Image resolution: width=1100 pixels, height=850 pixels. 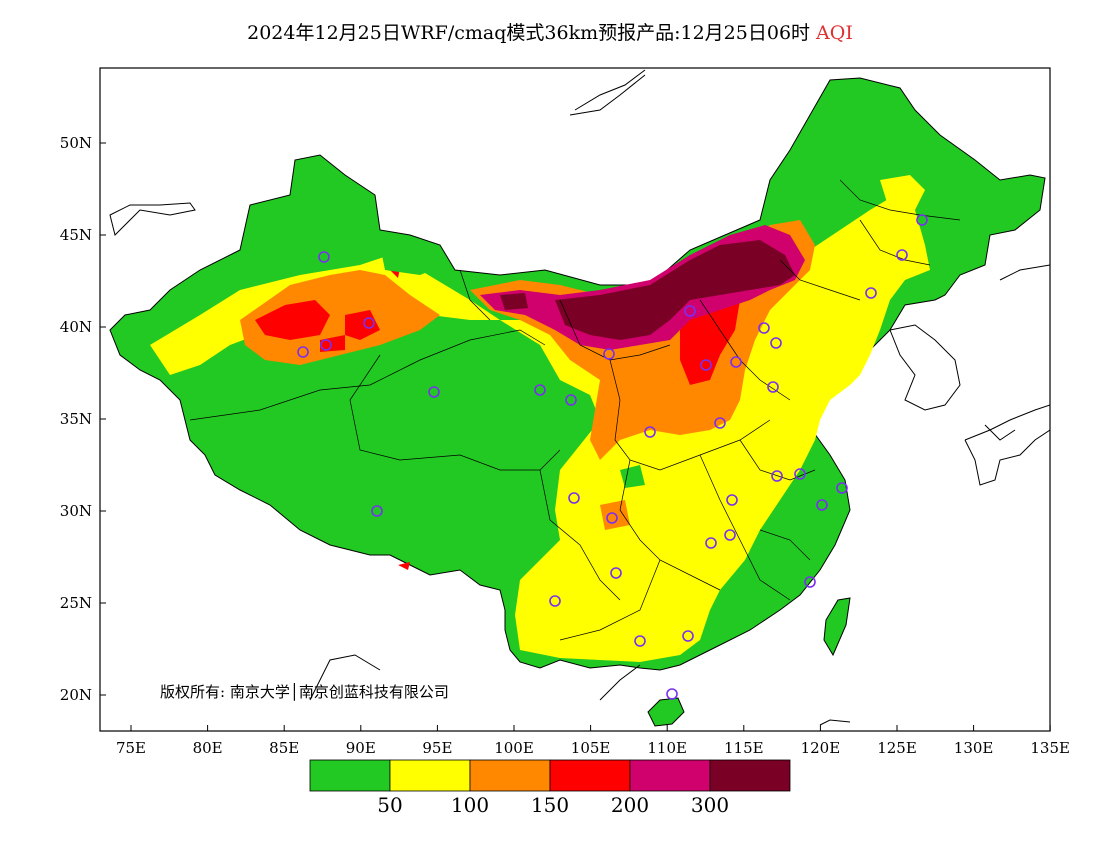 I want to click on hainan-island, so click(x=666, y=712).